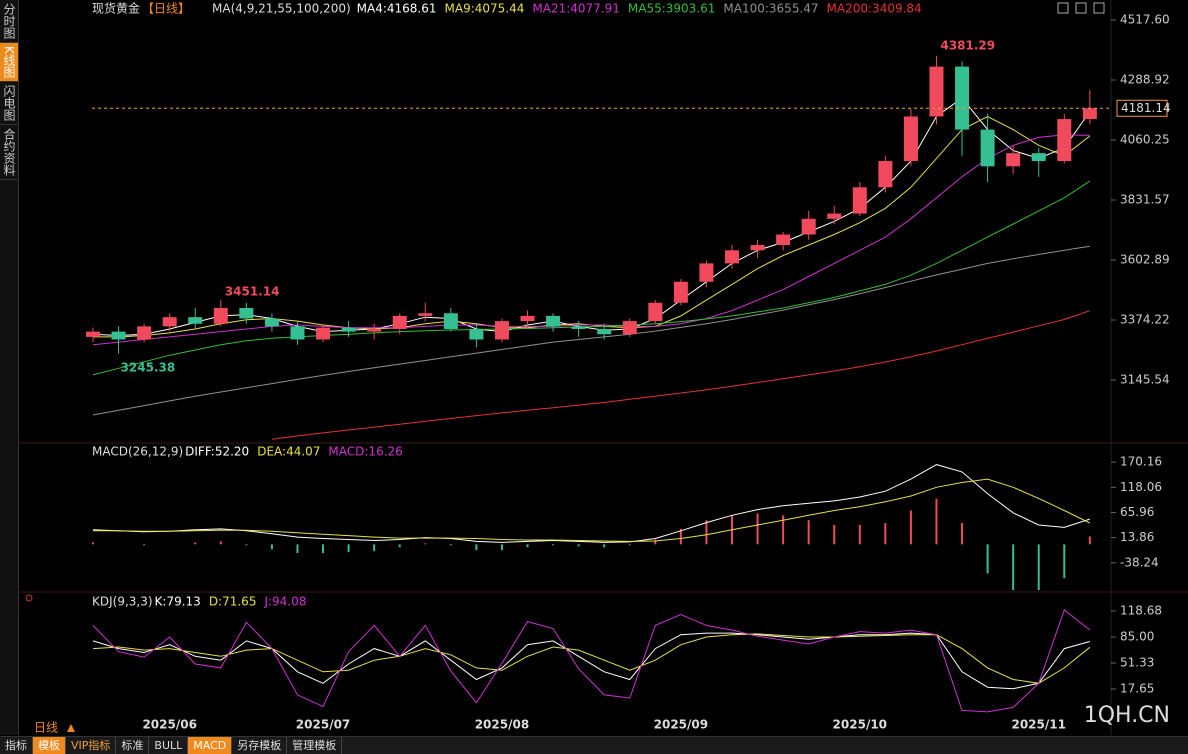 This screenshot has width=1188, height=754. Describe the element at coordinates (71, 728) in the screenshot. I see `period-arrow` at that location.